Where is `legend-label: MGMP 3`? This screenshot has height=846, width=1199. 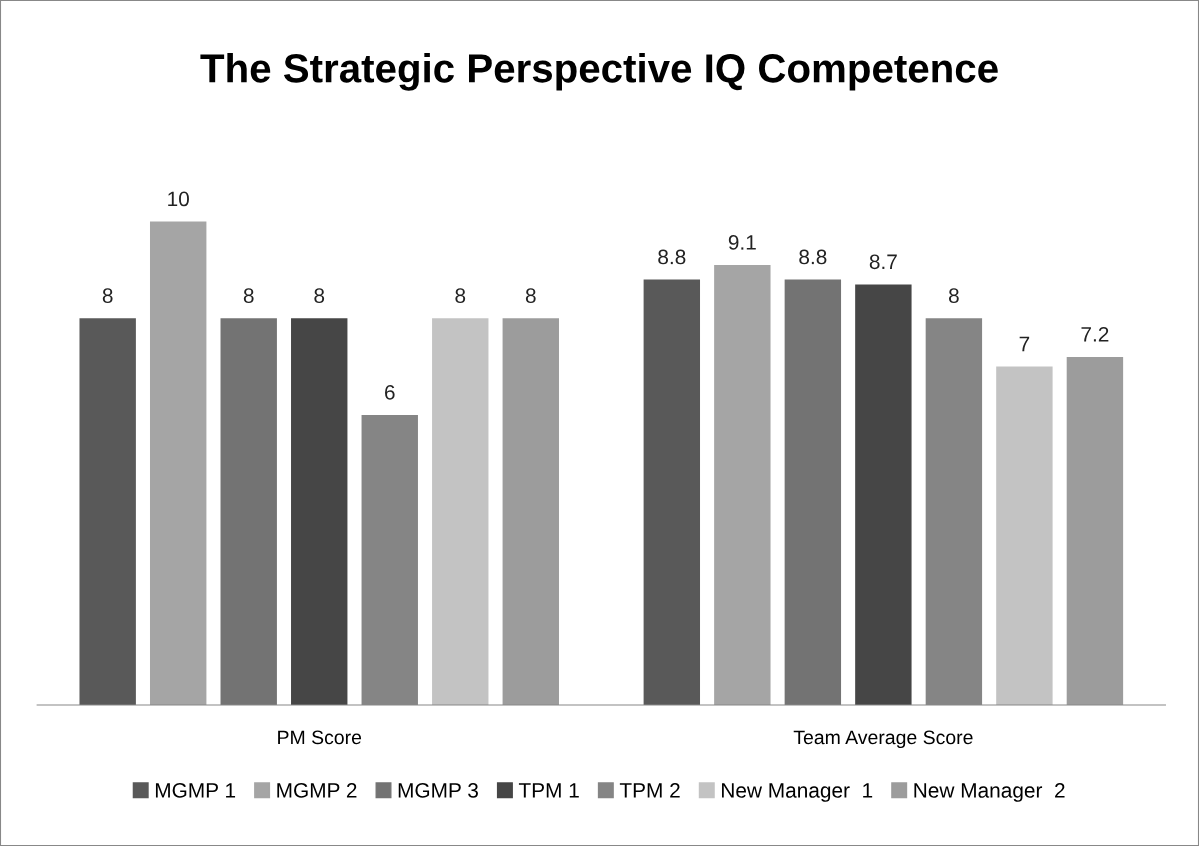 legend-label: MGMP 3 is located at coordinates (438, 790).